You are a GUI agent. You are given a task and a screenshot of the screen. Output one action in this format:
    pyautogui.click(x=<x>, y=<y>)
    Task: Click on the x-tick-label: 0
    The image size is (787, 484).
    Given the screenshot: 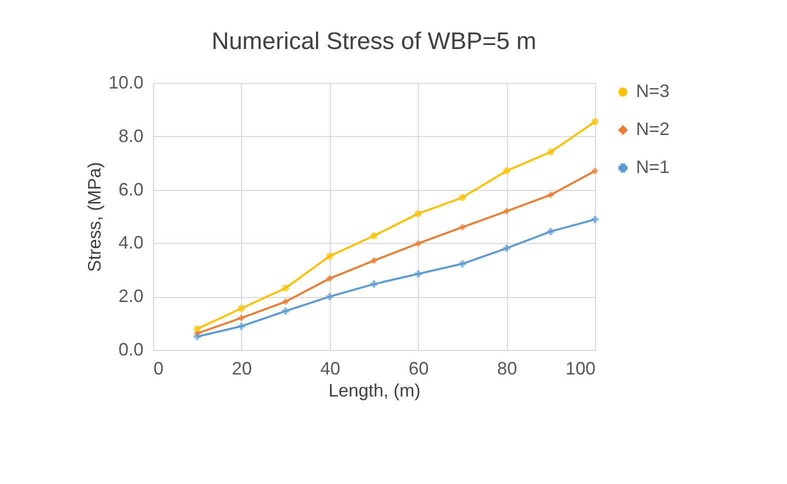 What is the action you would take?
    pyautogui.click(x=159, y=368)
    